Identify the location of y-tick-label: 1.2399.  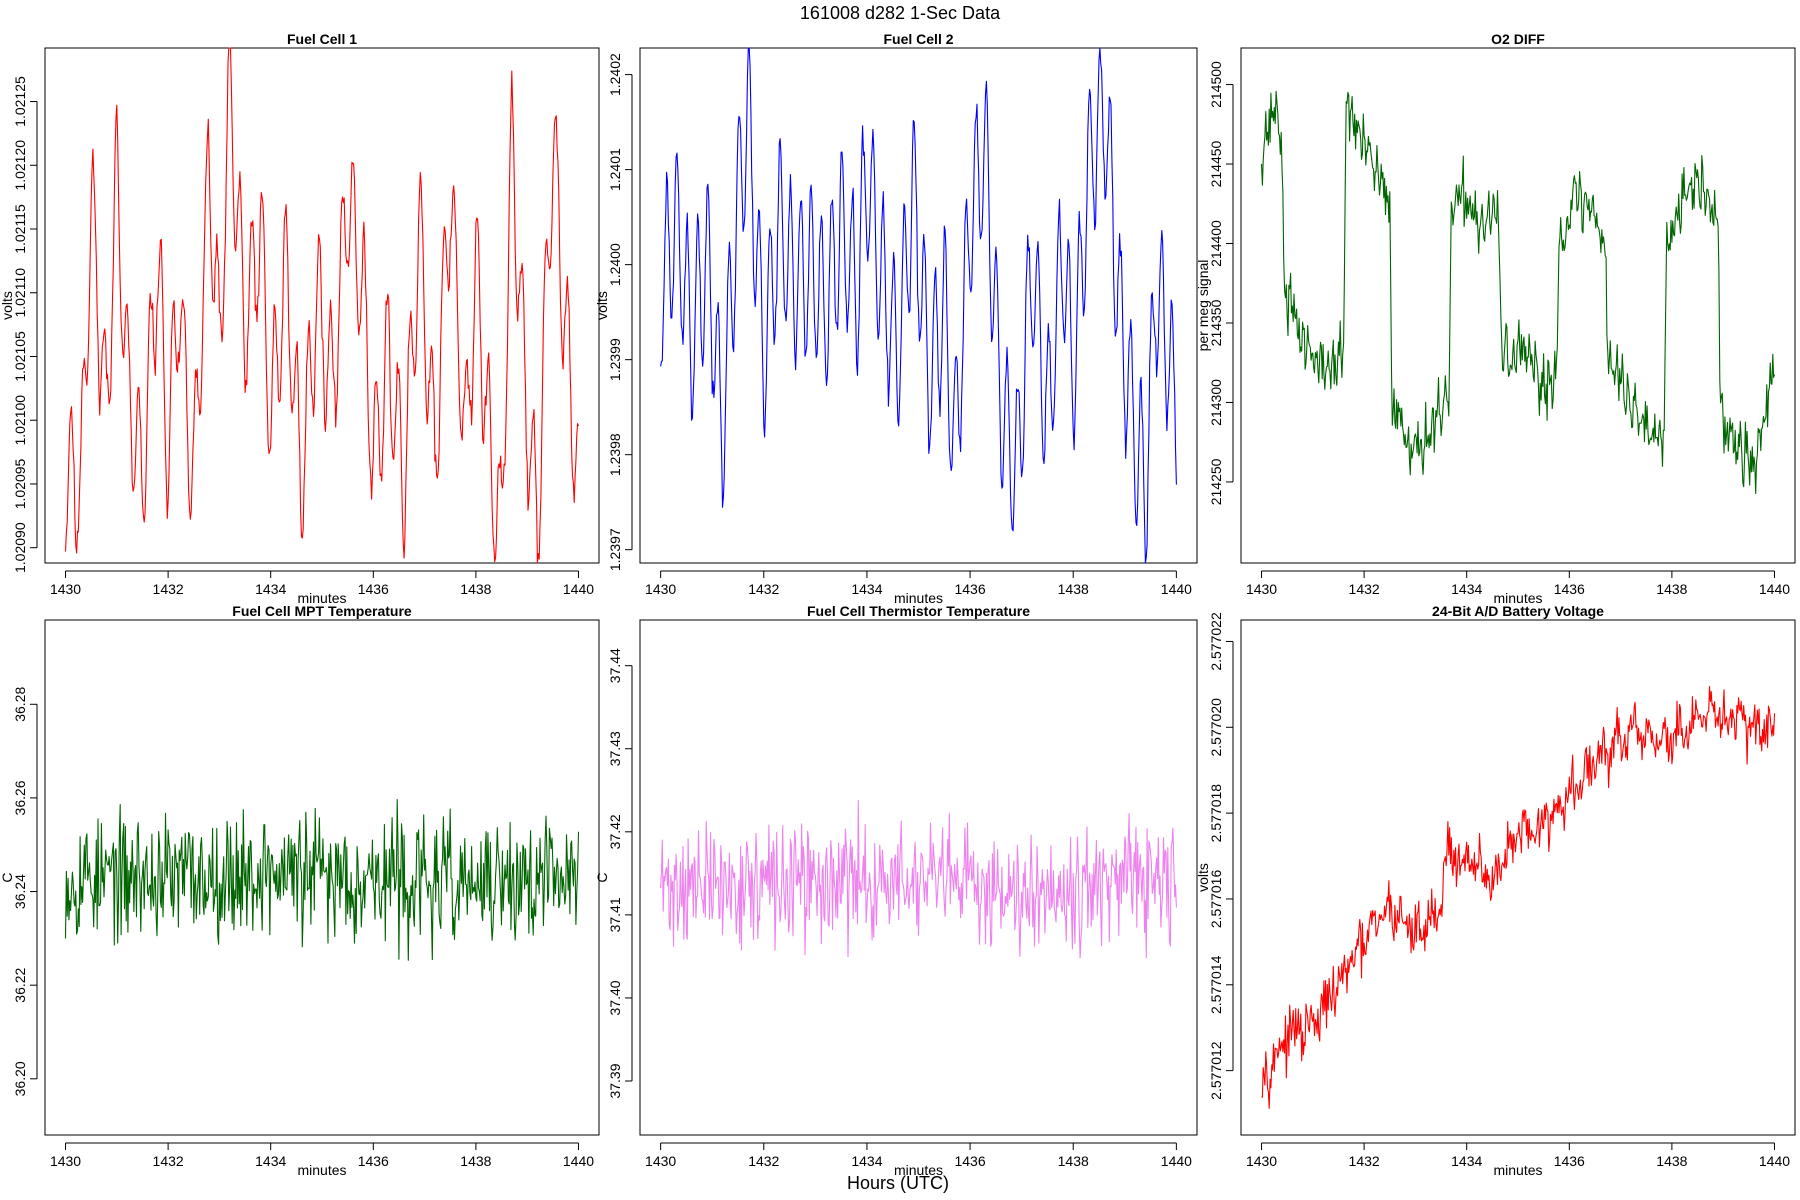
(615, 359).